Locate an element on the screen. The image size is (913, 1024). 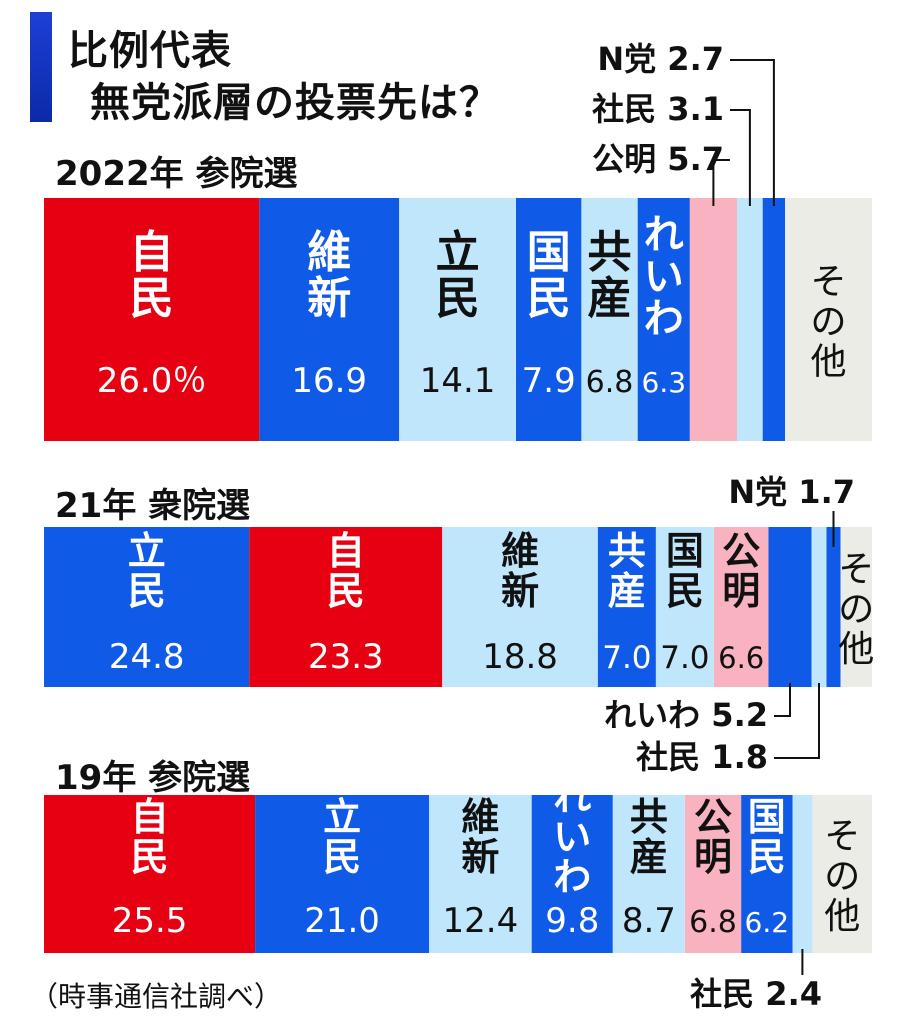
bar-segment-chart0-seg4 is located at coordinates (609, 319).